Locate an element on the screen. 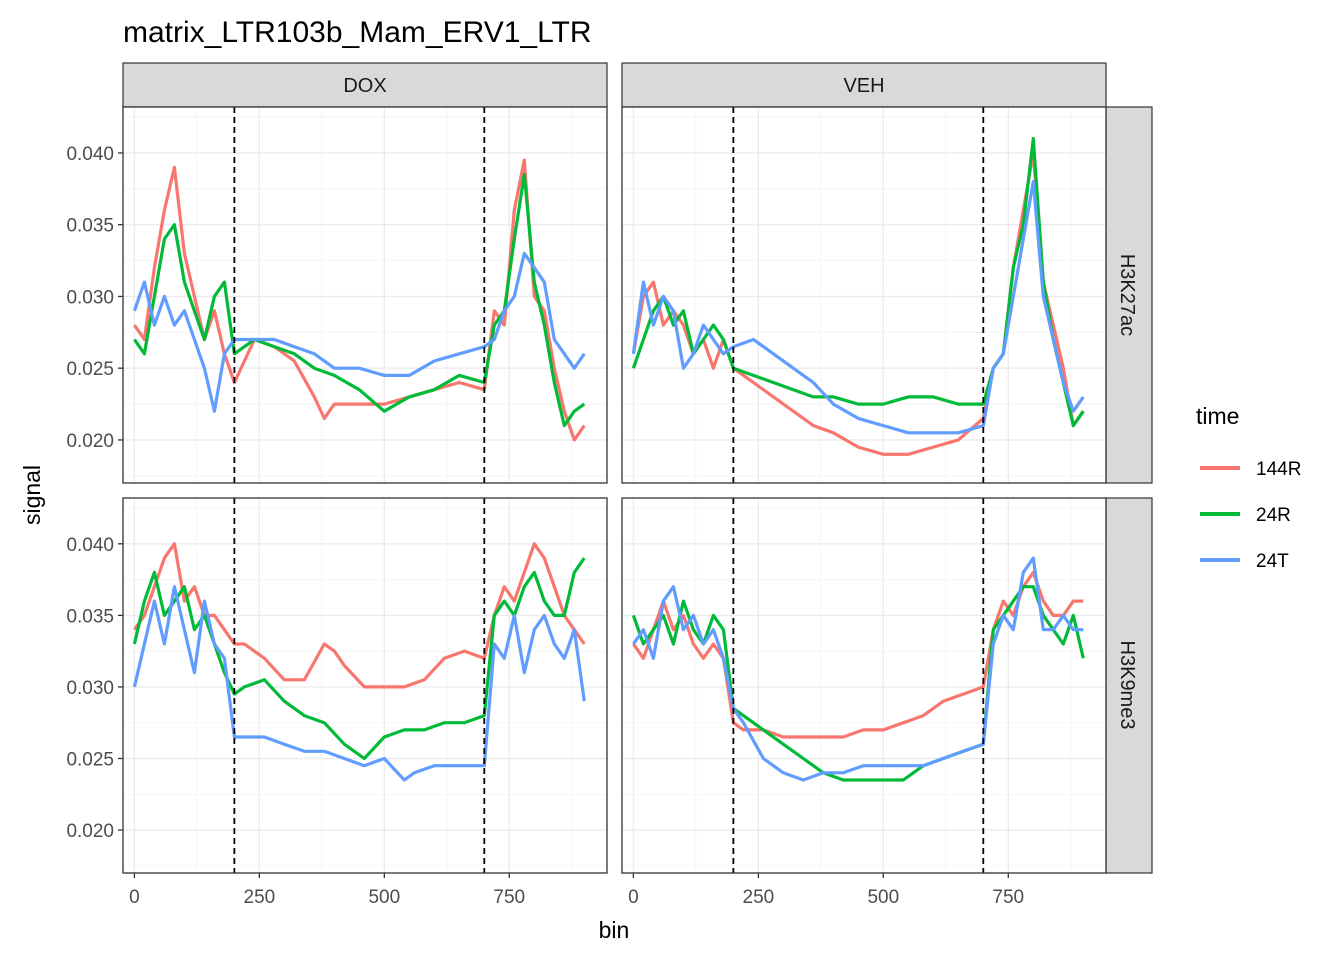 This screenshot has height=960, width=1344. strip-col-dox is located at coordinates (365, 85).